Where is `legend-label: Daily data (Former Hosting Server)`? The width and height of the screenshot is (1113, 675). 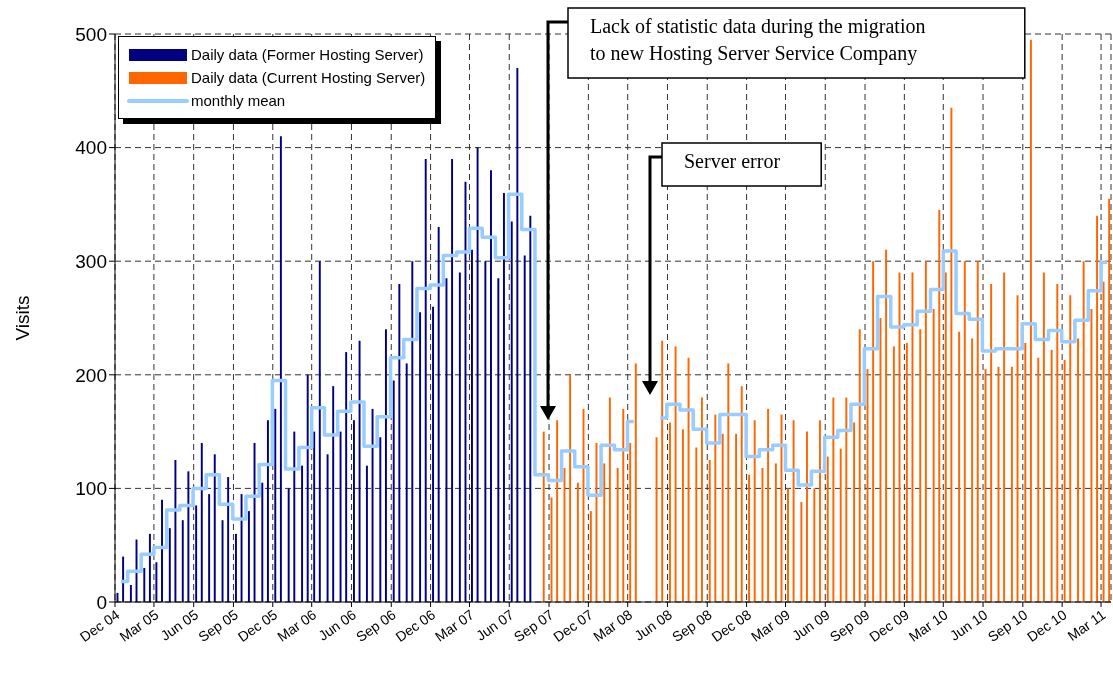
legend-label: Daily data (Former Hosting Server) is located at coordinates (307, 54).